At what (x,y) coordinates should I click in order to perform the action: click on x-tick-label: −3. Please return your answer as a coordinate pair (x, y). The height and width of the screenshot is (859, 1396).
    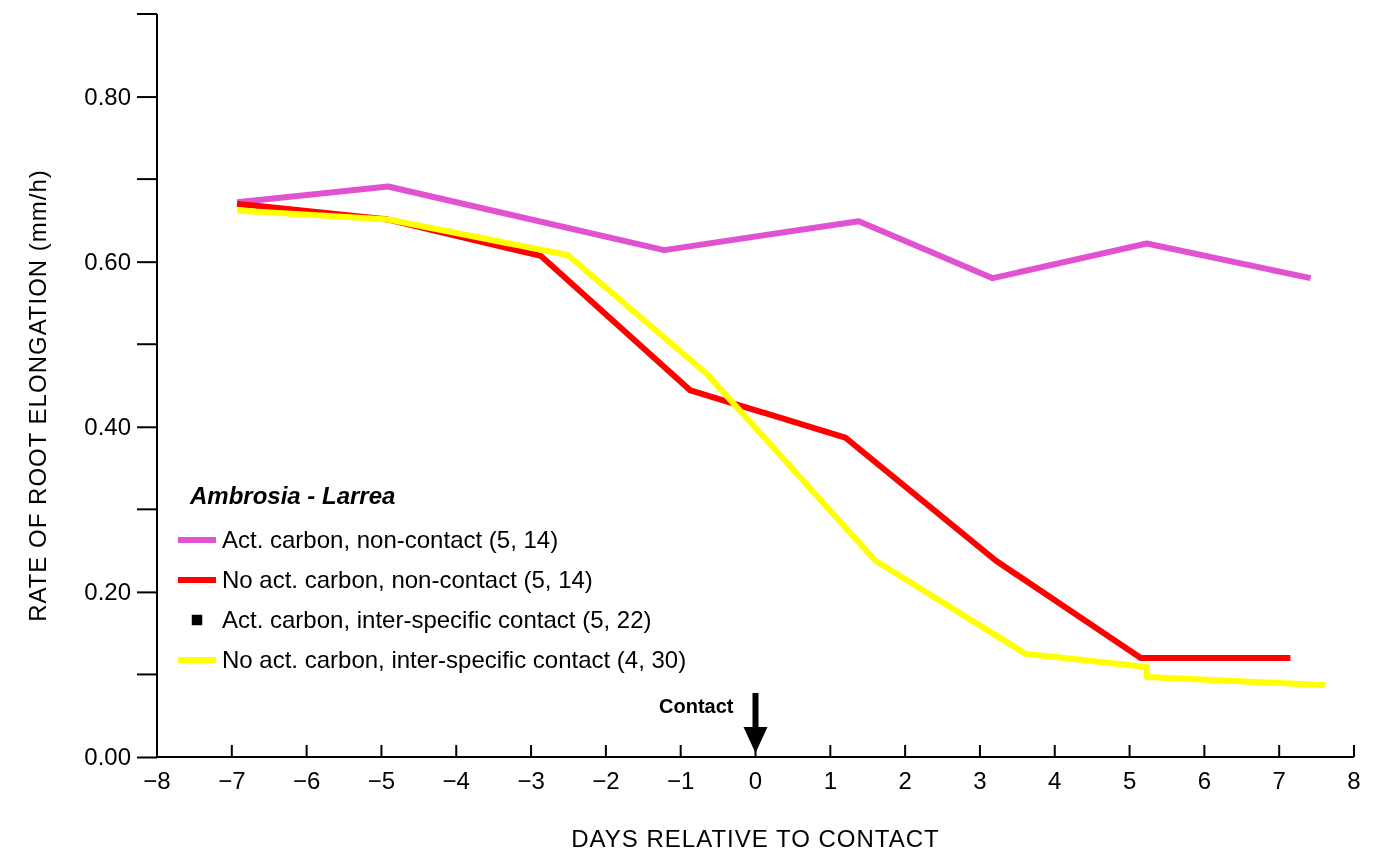
    Looking at the image, I should click on (531, 780).